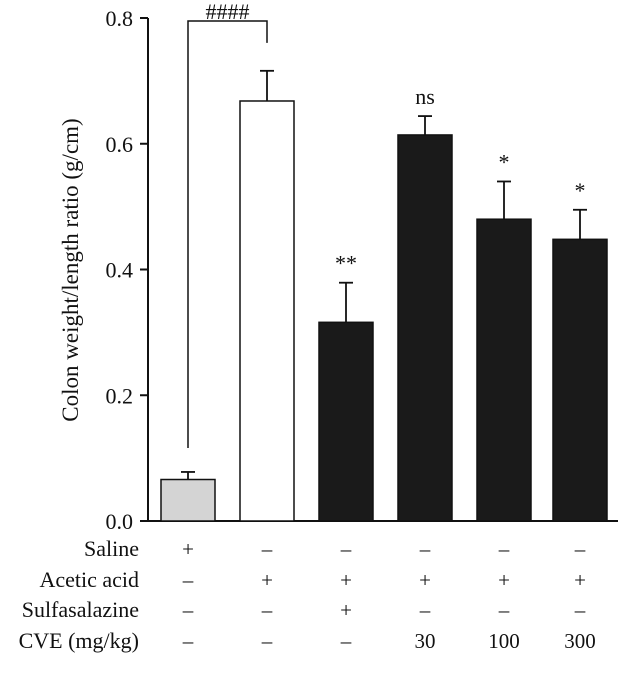 Image resolution: width=620 pixels, height=675 pixels. I want to click on y-ticks: 0.0 0.2 0.4 0.6 0.8, so click(127, 270).